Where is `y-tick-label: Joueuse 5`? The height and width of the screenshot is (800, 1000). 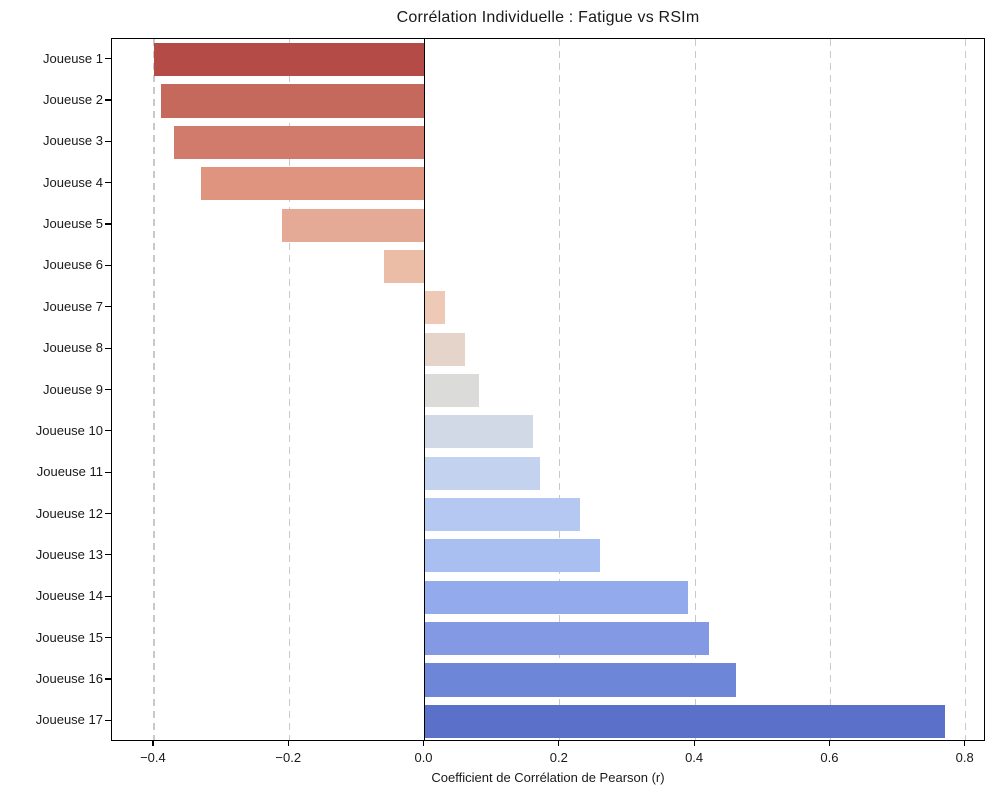 y-tick-label: Joueuse 5 is located at coordinates (73, 224).